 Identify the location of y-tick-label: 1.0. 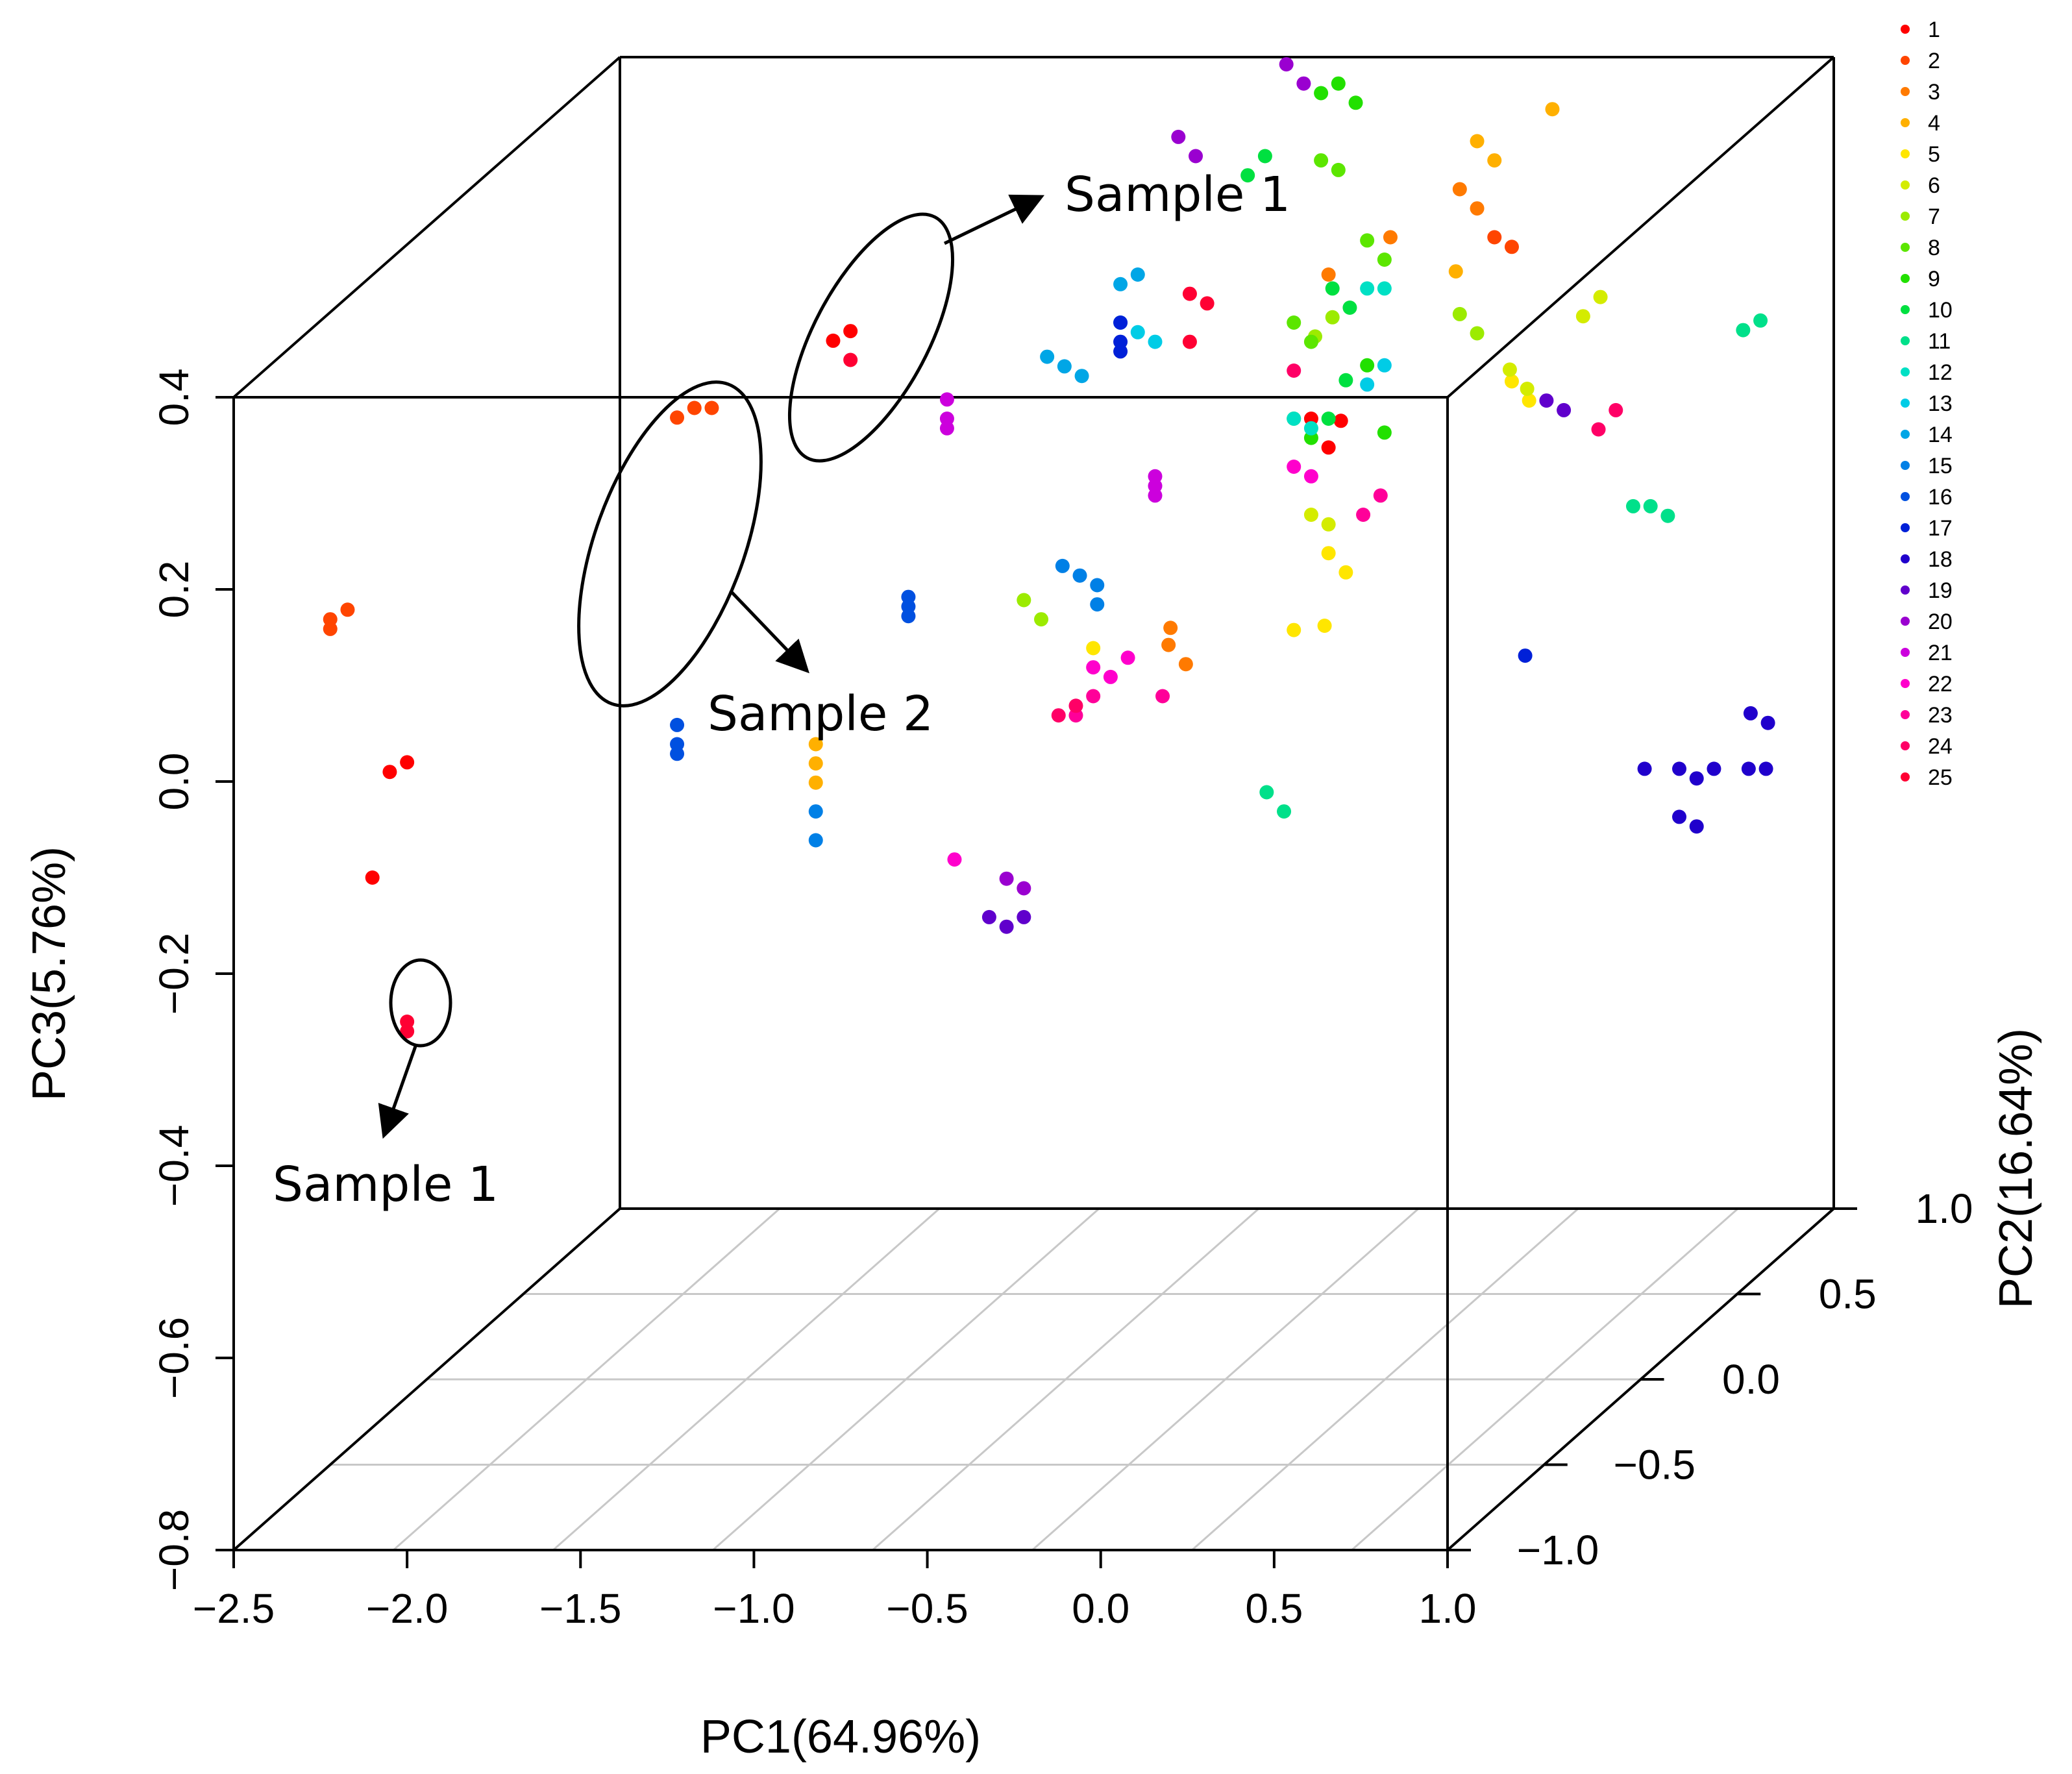
(1945, 1208).